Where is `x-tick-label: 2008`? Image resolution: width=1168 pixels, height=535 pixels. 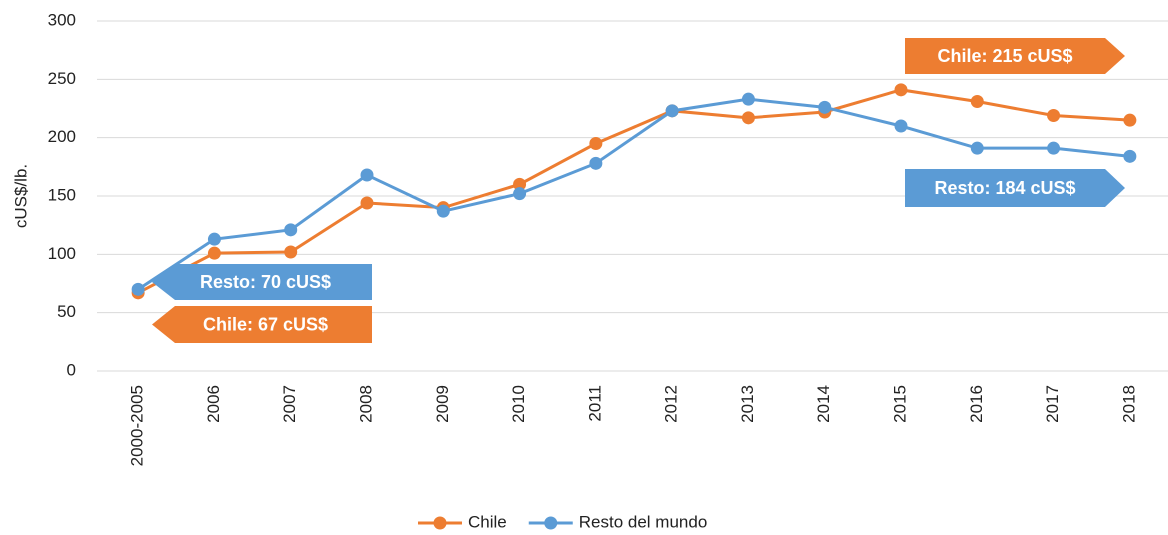
x-tick-label: 2008 is located at coordinates (365, 404).